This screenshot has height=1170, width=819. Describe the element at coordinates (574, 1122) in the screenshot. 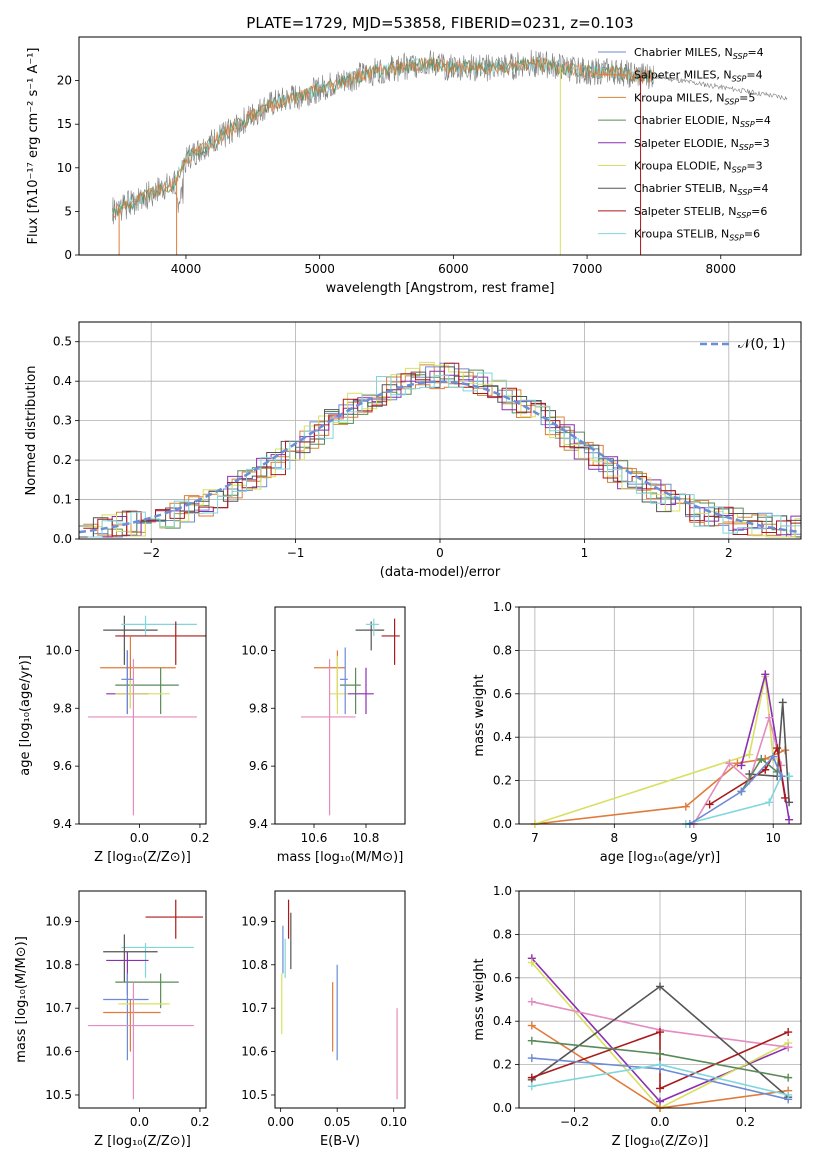

I see `x-tick-label: −0.2` at that location.